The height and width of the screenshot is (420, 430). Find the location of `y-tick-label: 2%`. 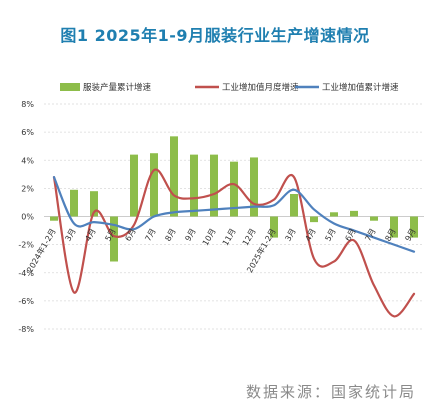

y-tick-label: 2% is located at coordinates (27, 188).